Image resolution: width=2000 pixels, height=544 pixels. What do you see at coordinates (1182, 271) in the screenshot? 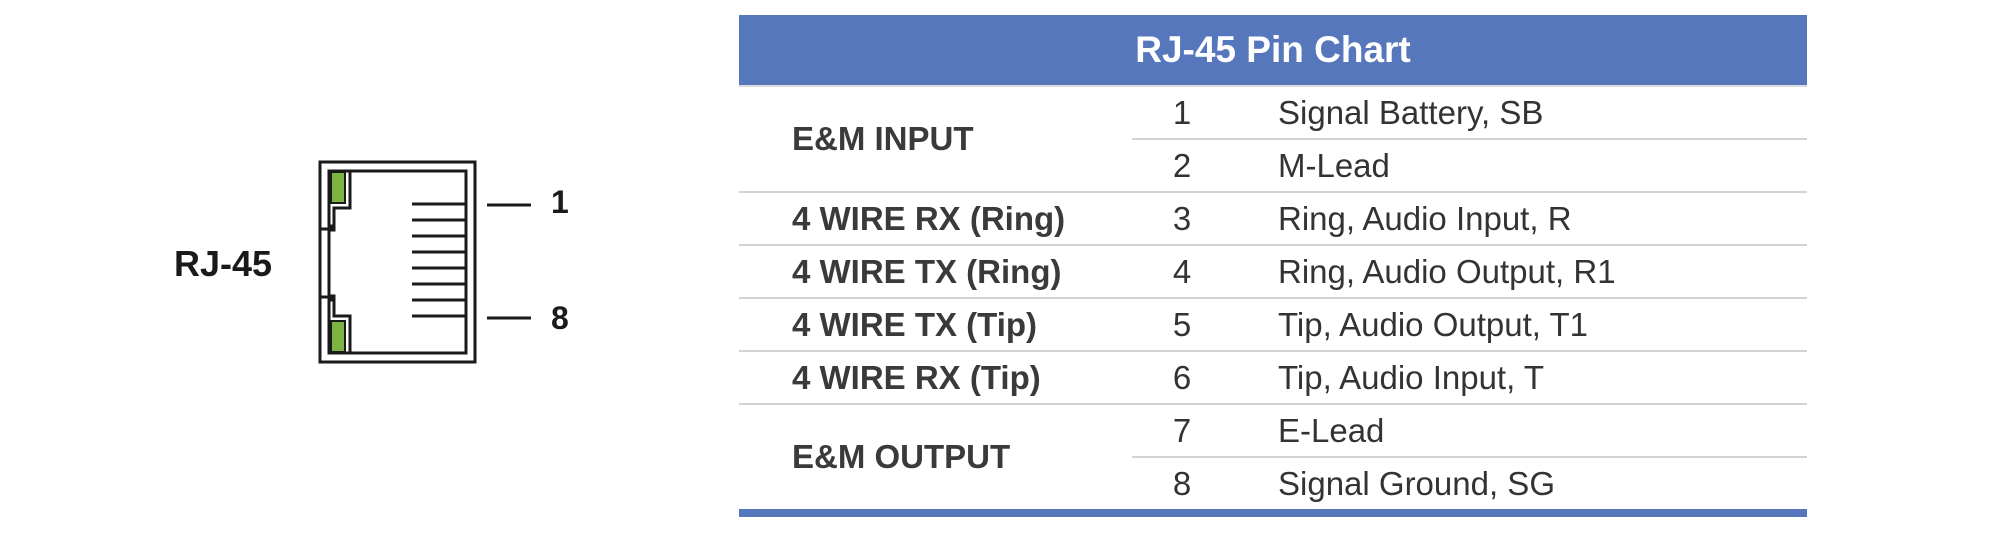
I see `pin-number: 4` at bounding box center [1182, 271].